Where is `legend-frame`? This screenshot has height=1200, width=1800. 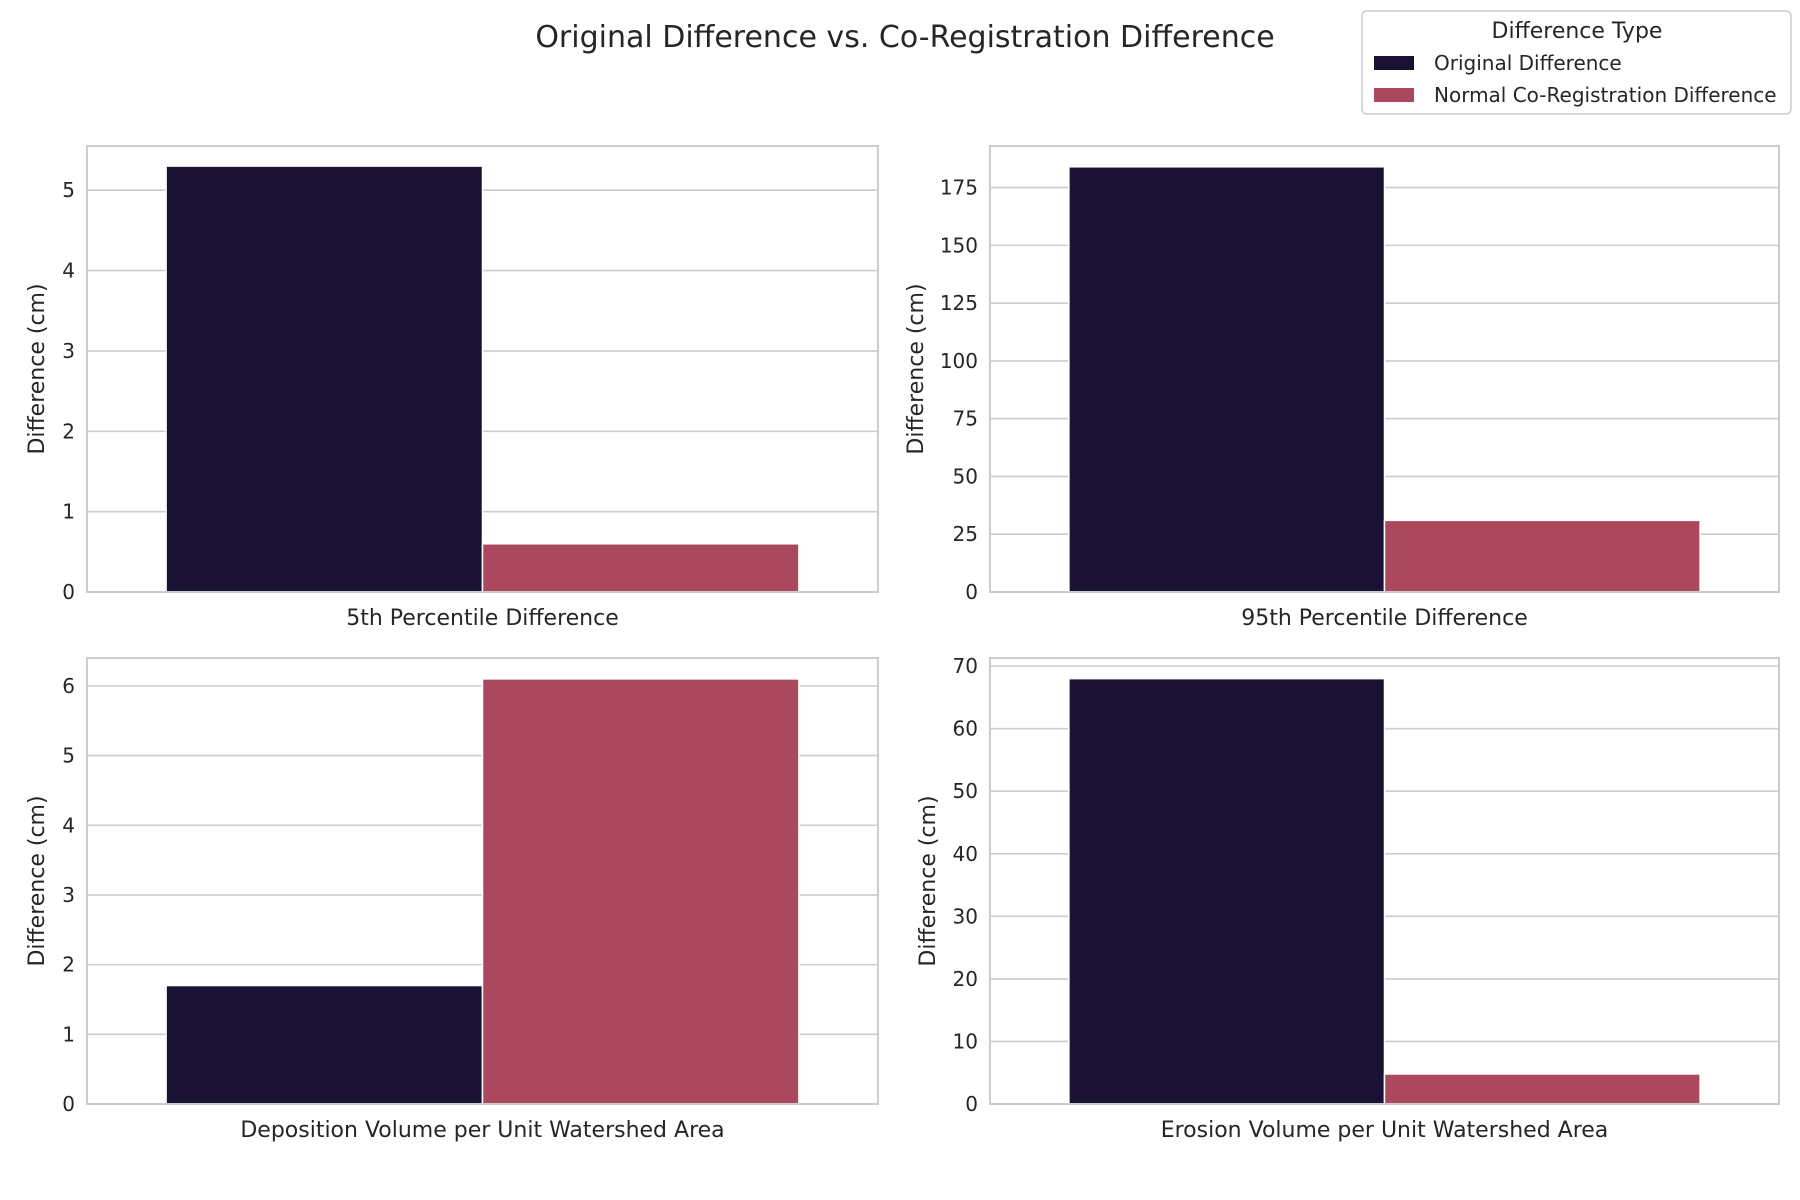 legend-frame is located at coordinates (1576, 62).